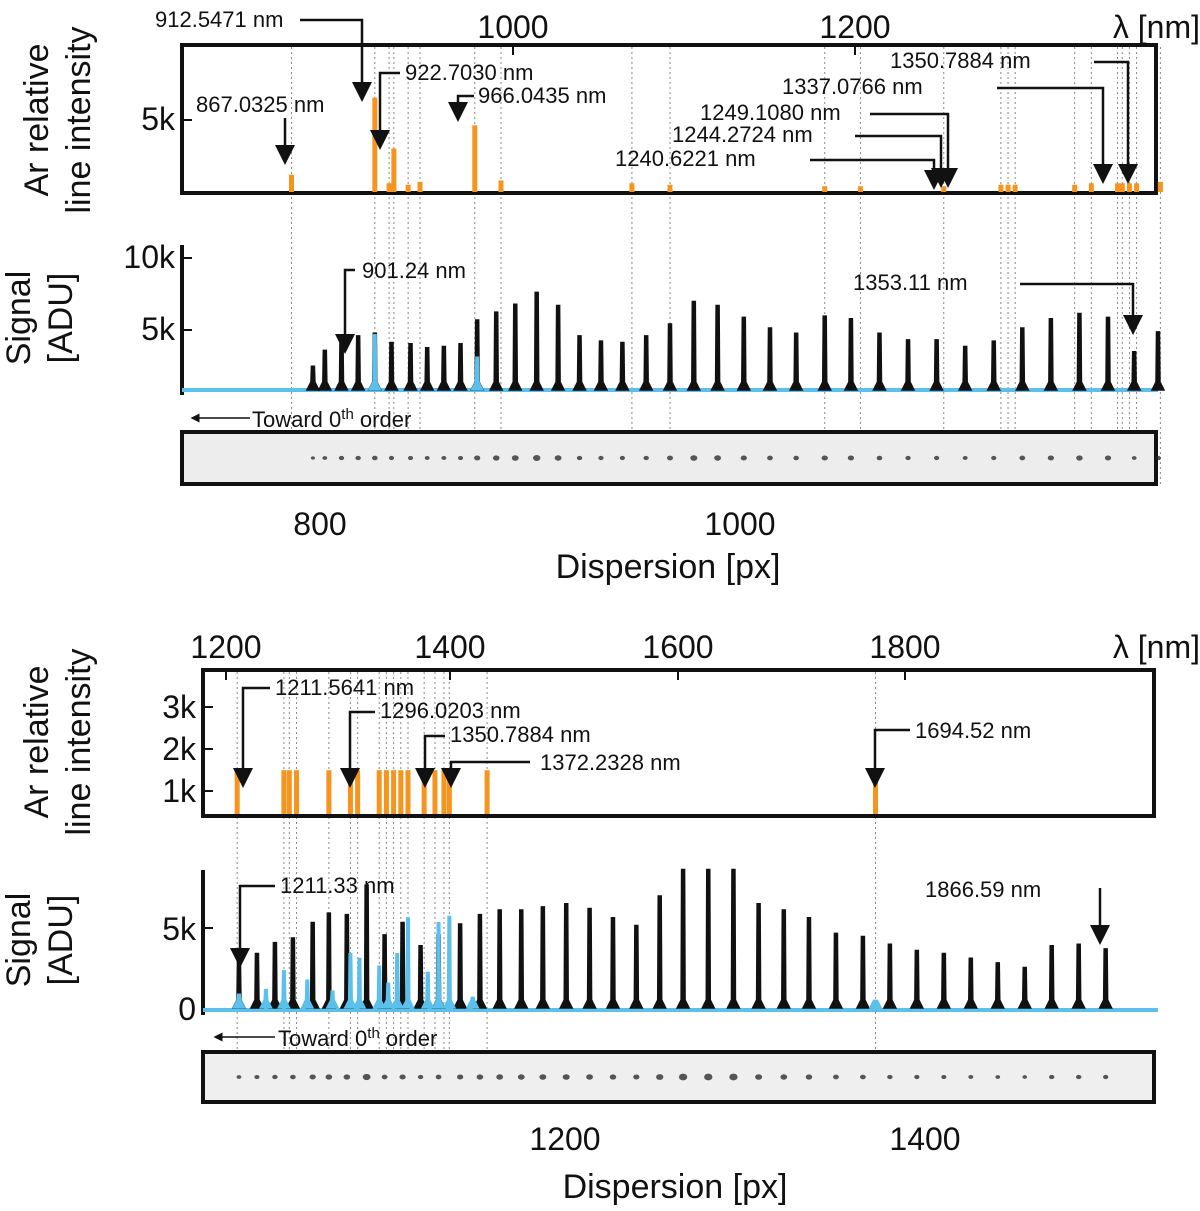 Image resolution: width=1200 pixels, height=1211 pixels. I want to click on bottom-signal-peaks, so click(672, 938).